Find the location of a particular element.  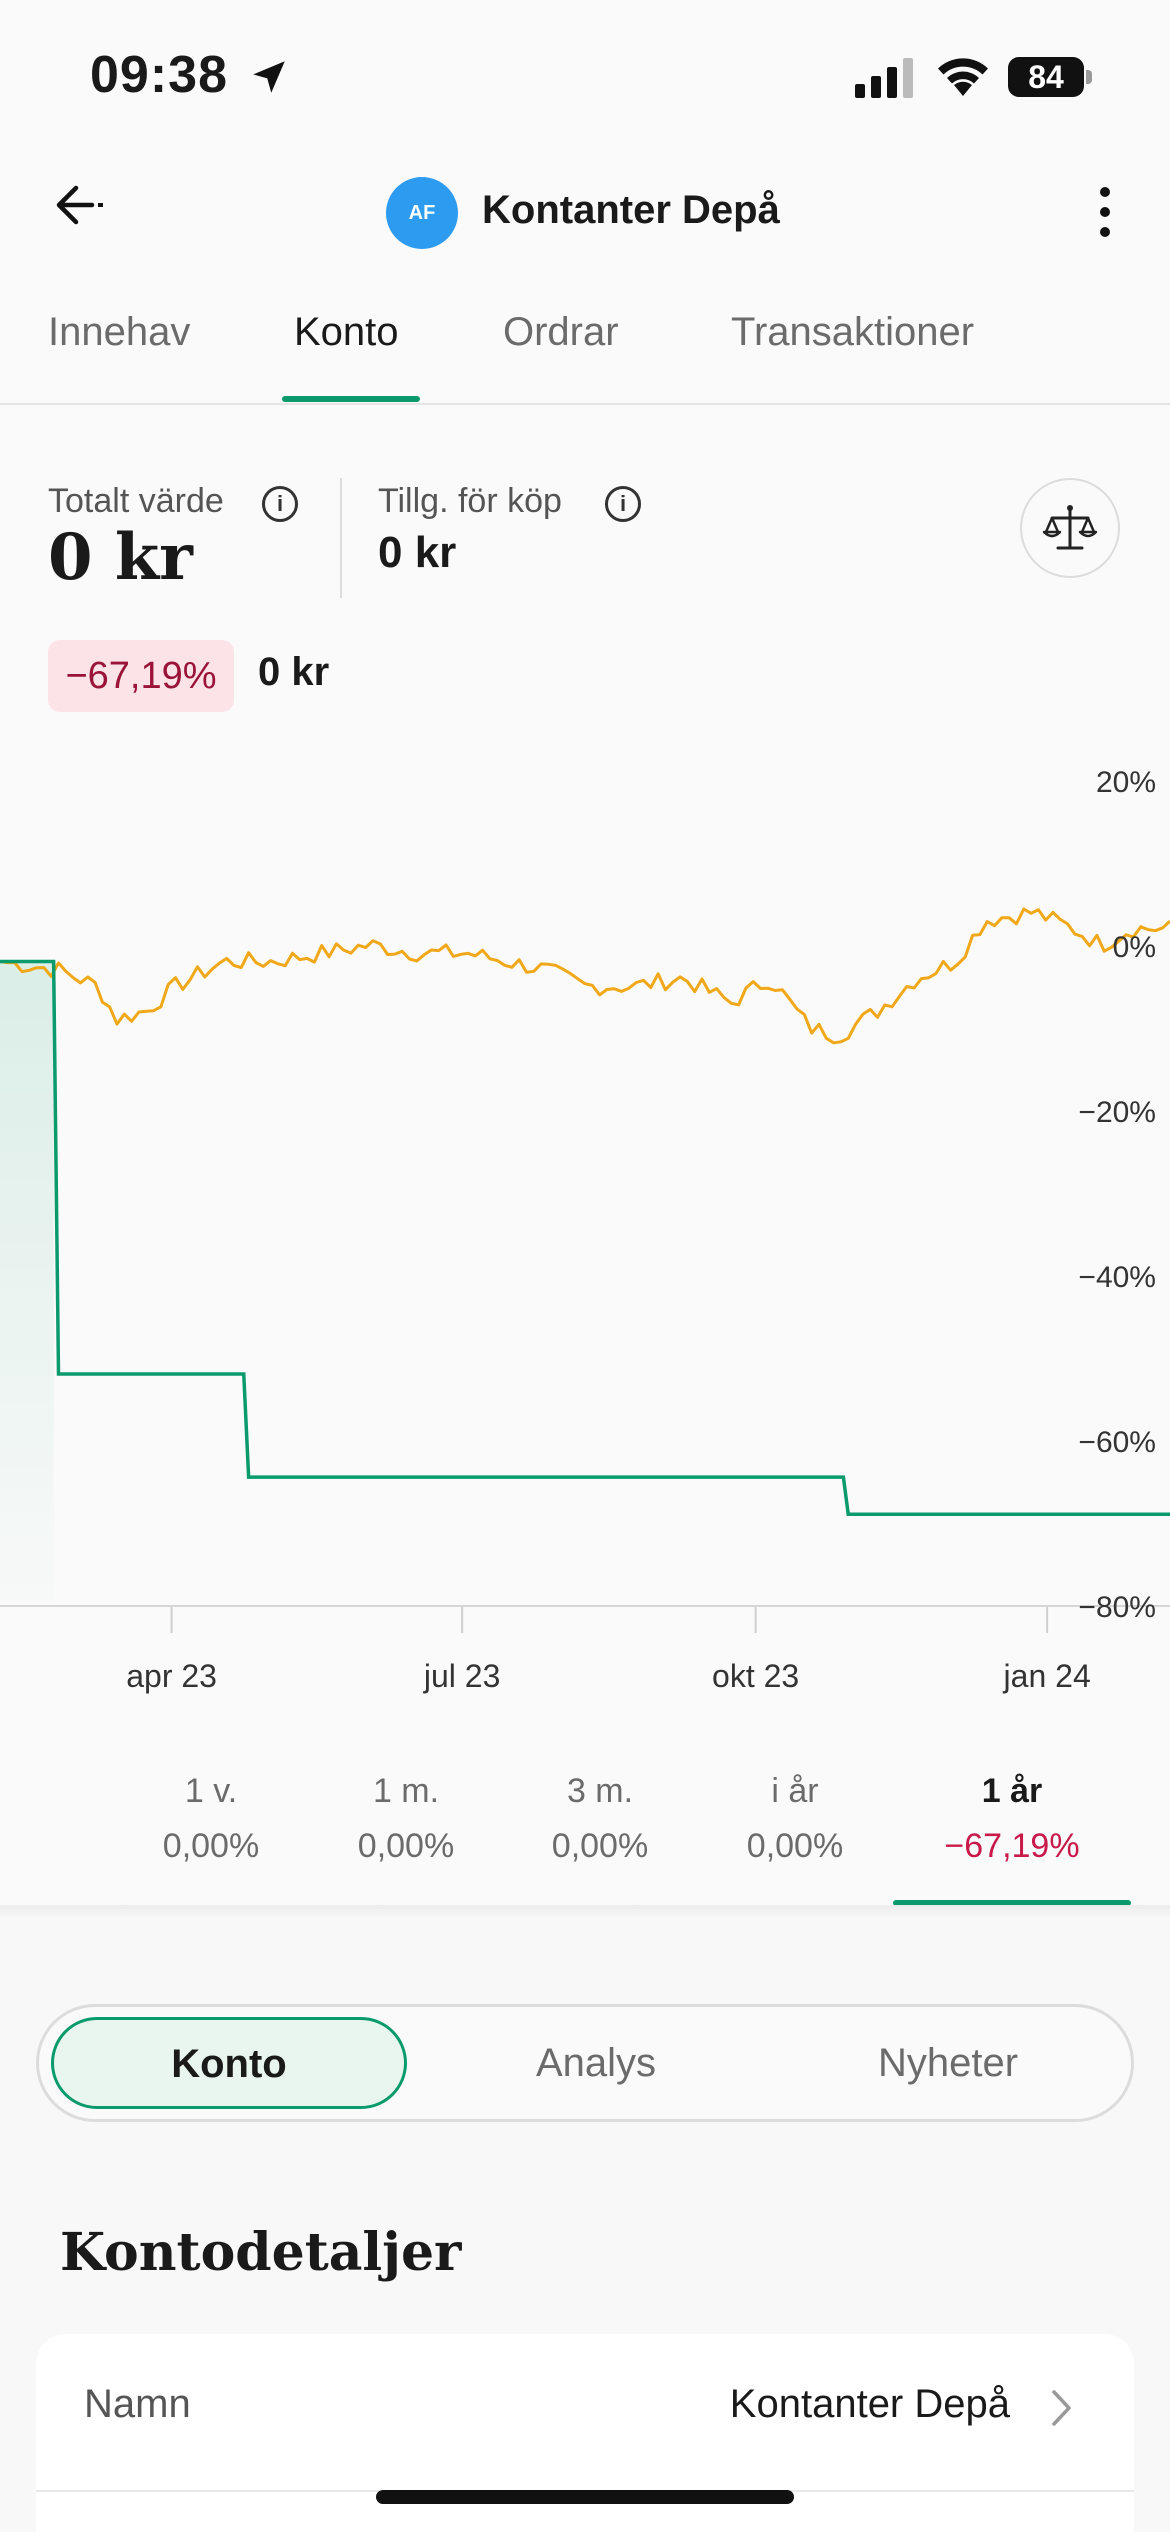

x-tick-label: jan 24 is located at coordinates (1047, 1676).